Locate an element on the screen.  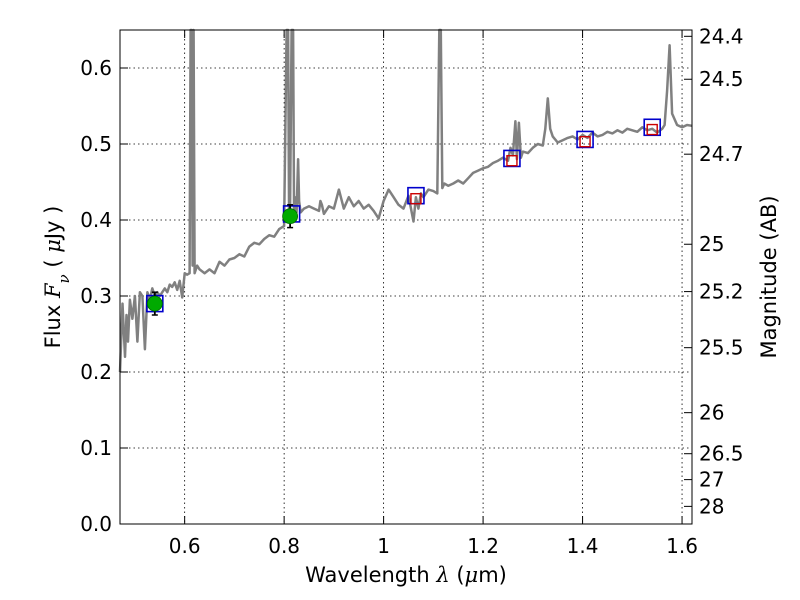
y-tick-label-5: 0.5 is located at coordinates (96, 144).